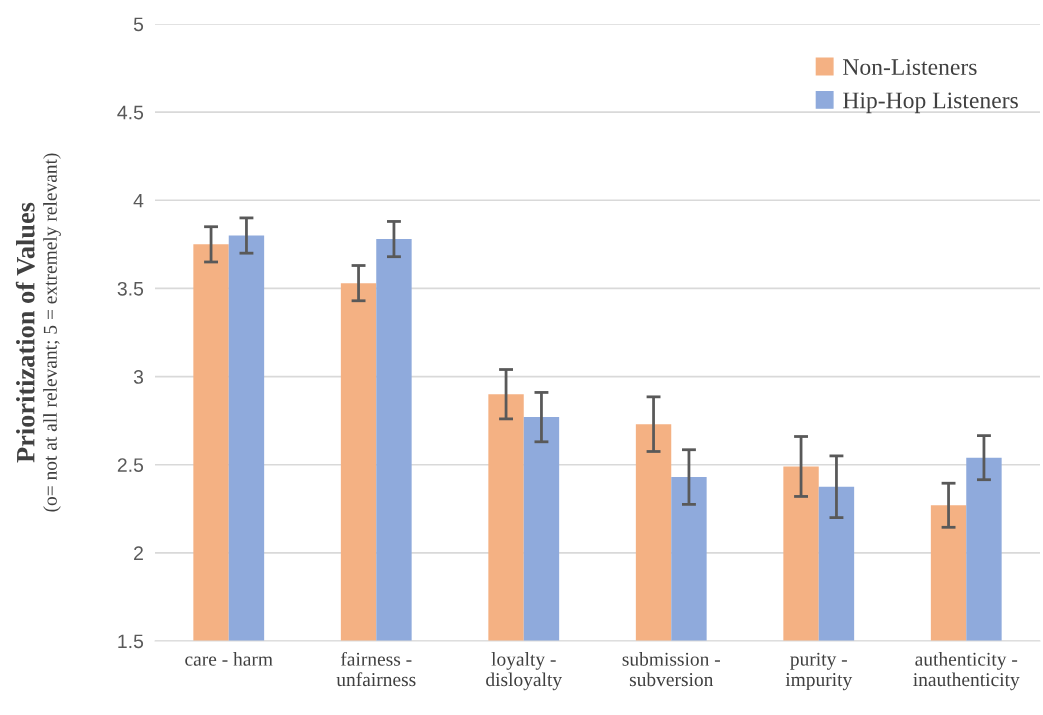  Describe the element at coordinates (130, 112) in the screenshot. I see `y-tick-label: 4.5` at that location.